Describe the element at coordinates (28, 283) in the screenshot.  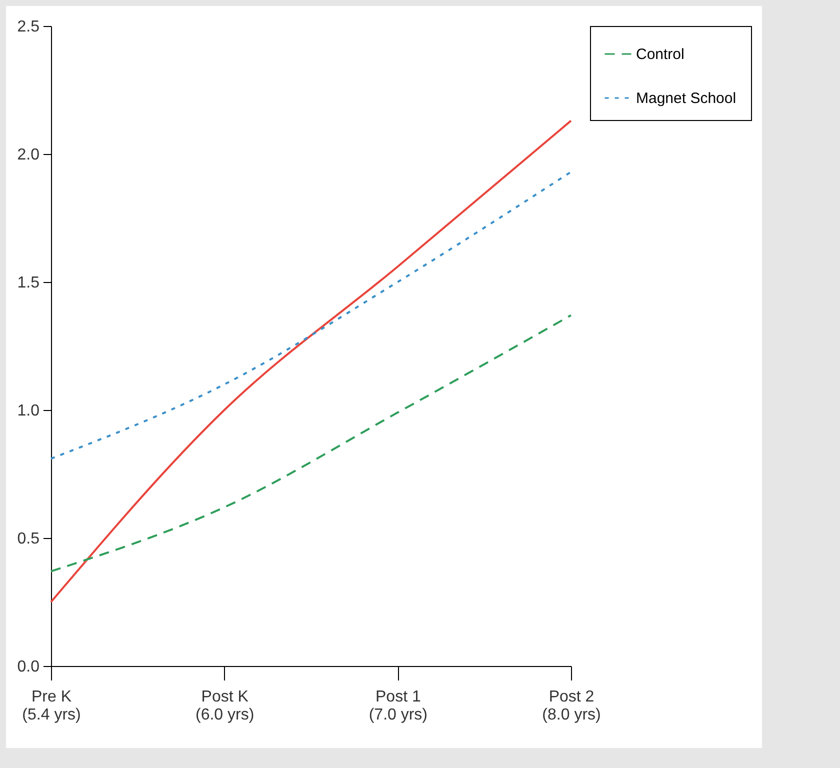
I see `y-tick-label: 1.5` at that location.